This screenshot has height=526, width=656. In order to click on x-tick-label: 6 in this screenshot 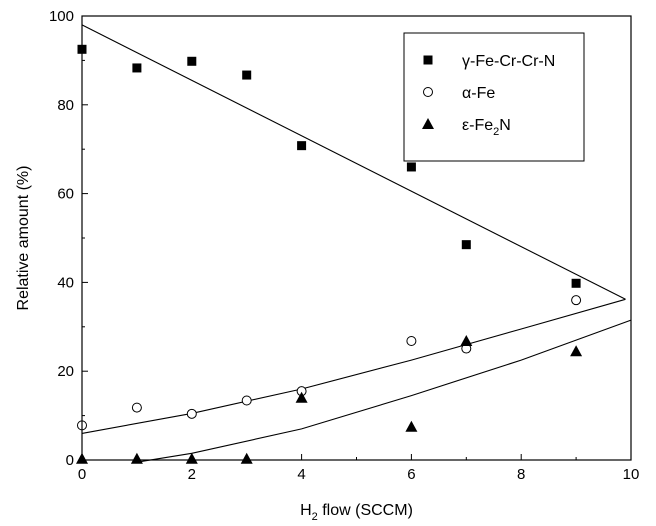, I will do `click(411, 474)`.